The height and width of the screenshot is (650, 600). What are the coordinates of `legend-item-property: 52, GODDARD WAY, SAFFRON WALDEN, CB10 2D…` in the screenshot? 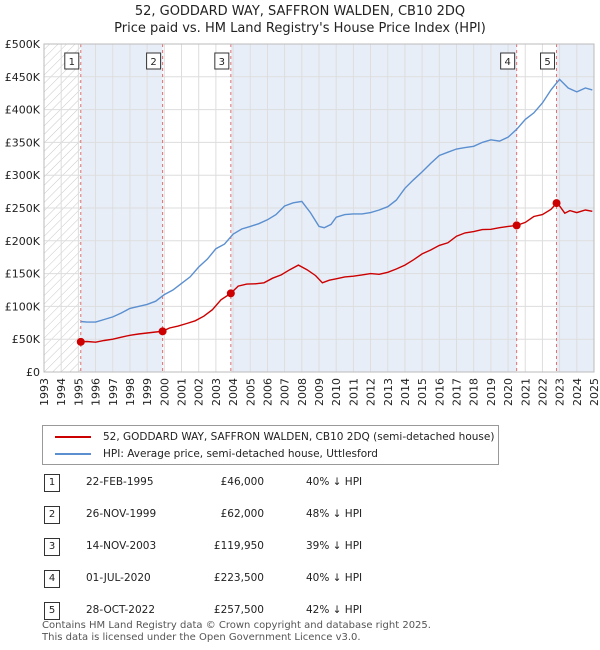 It's located at (274, 437).